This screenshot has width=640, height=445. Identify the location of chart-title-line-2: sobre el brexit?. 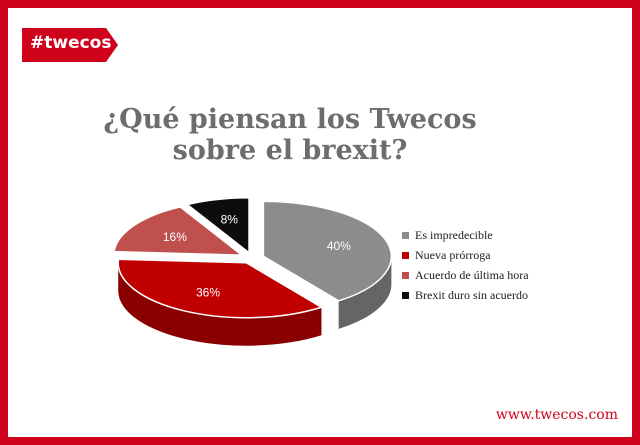
(290, 150).